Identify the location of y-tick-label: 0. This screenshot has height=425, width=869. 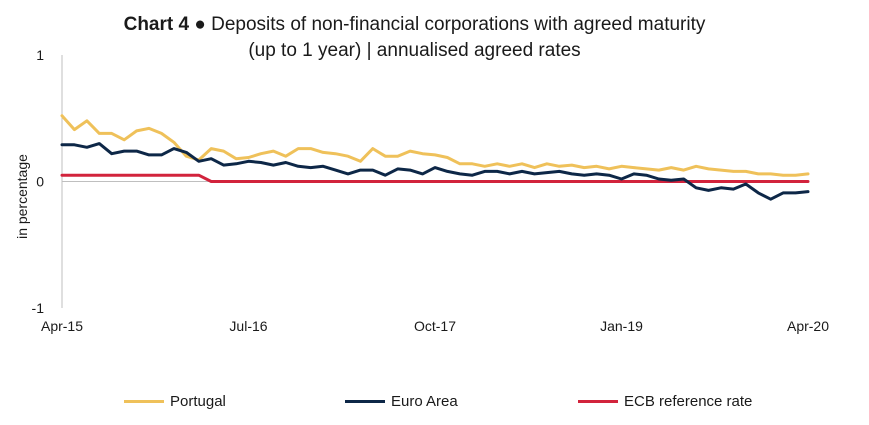
(40, 182).